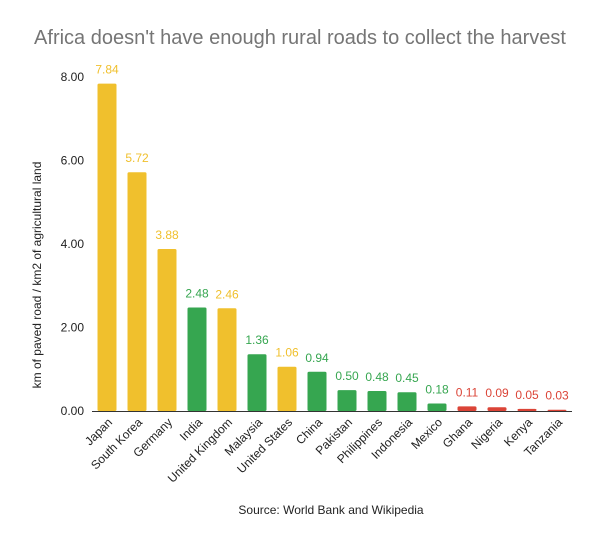 The image size is (600, 545). Describe the element at coordinates (317, 358) in the screenshot. I see `data-label: 0.94` at that location.